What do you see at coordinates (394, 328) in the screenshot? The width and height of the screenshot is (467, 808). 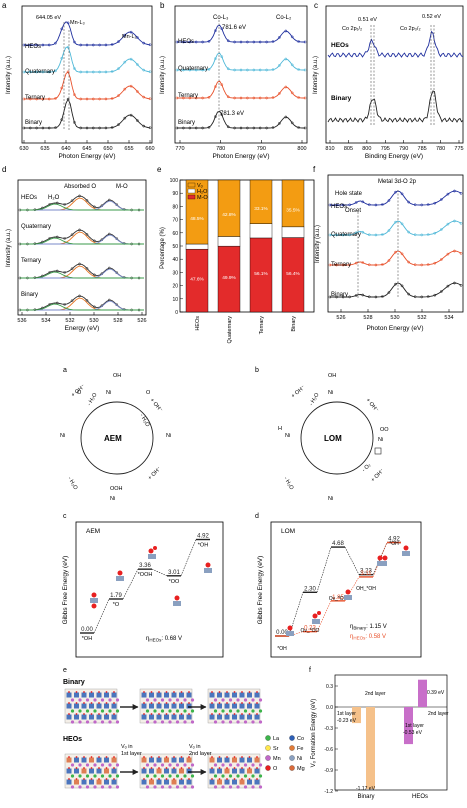 I see `panel-f-xlabel: Photon Energy (eV)` at bounding box center [394, 328].